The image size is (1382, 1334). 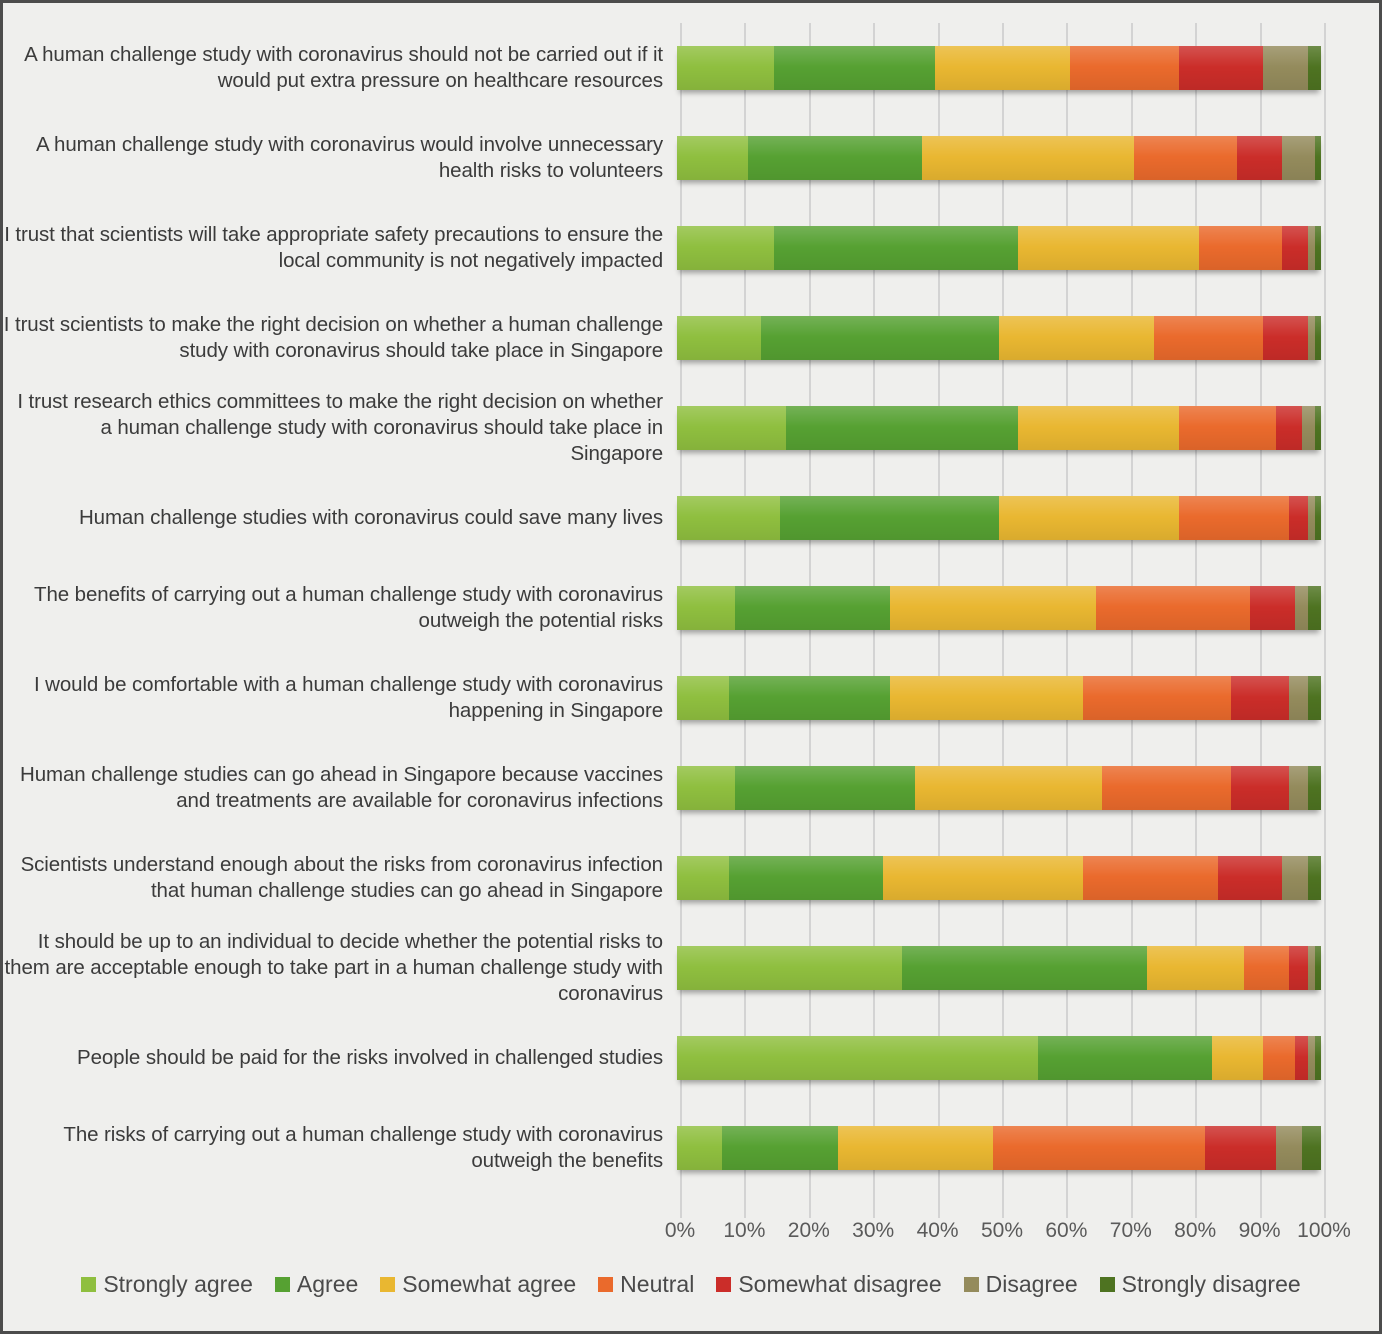 What do you see at coordinates (478, 1284) in the screenshot?
I see `legend-item-somewhat-agree: Somewhat agree` at bounding box center [478, 1284].